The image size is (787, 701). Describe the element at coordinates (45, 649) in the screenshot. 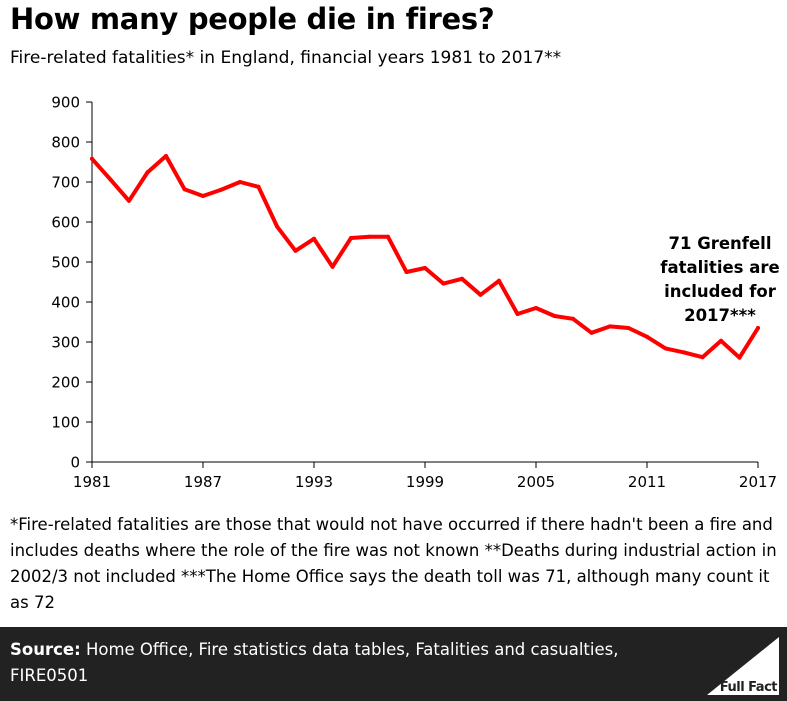

I see `source-label: Source:` at that location.